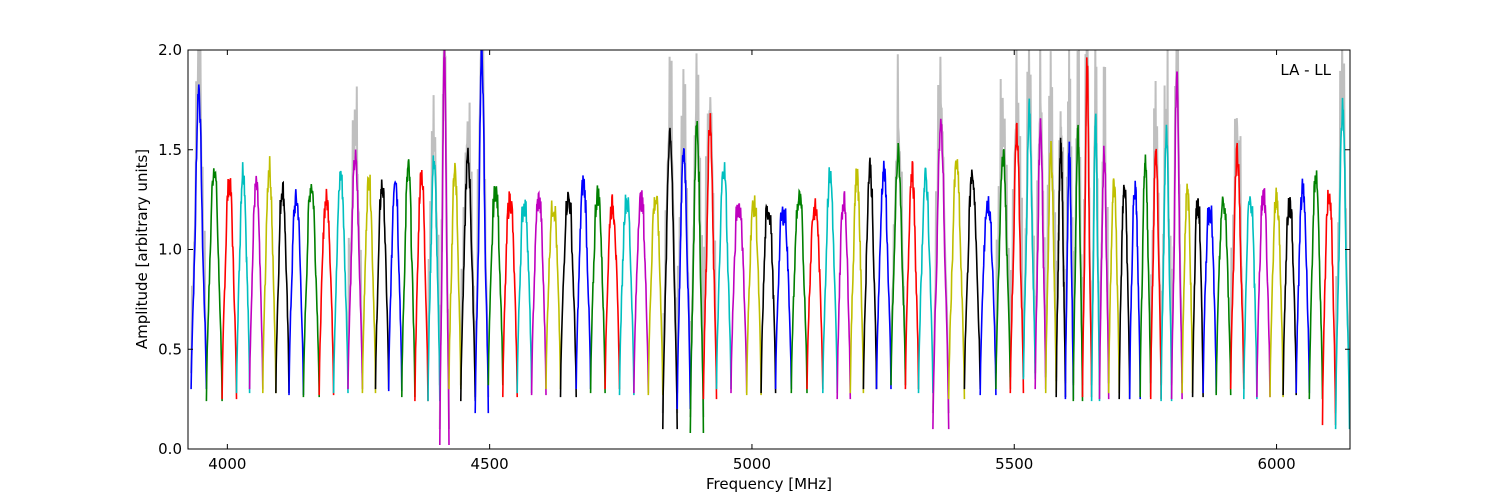 The width and height of the screenshot is (1500, 500). What do you see at coordinates (1305, 70) in the screenshot?
I see `legend-label: LA - LL` at bounding box center [1305, 70].